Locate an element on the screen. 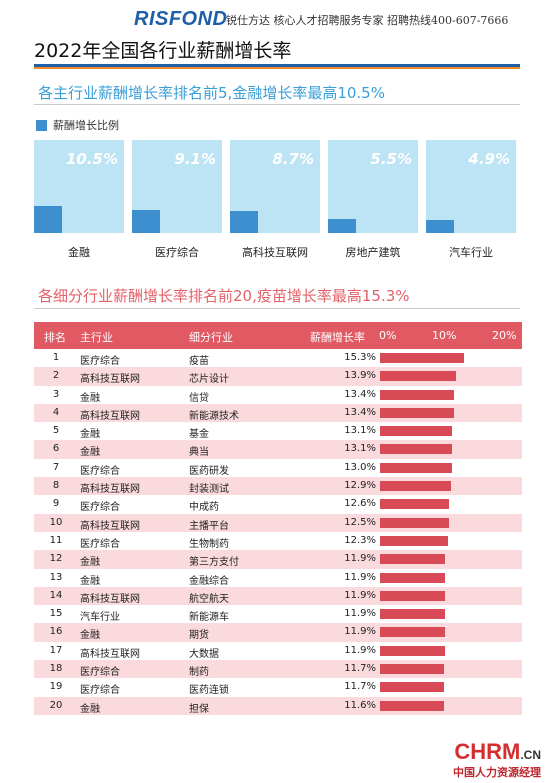 The height and width of the screenshot is (783, 553). chart-legend: 薪酬增长比例 is located at coordinates (77, 125).